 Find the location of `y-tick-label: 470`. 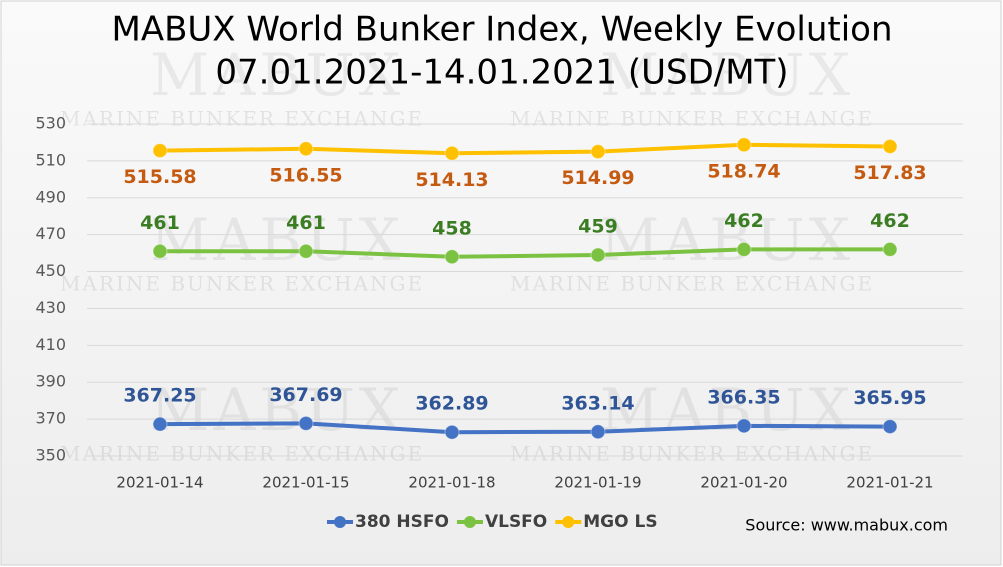

y-tick-label: 470 is located at coordinates (50, 233).